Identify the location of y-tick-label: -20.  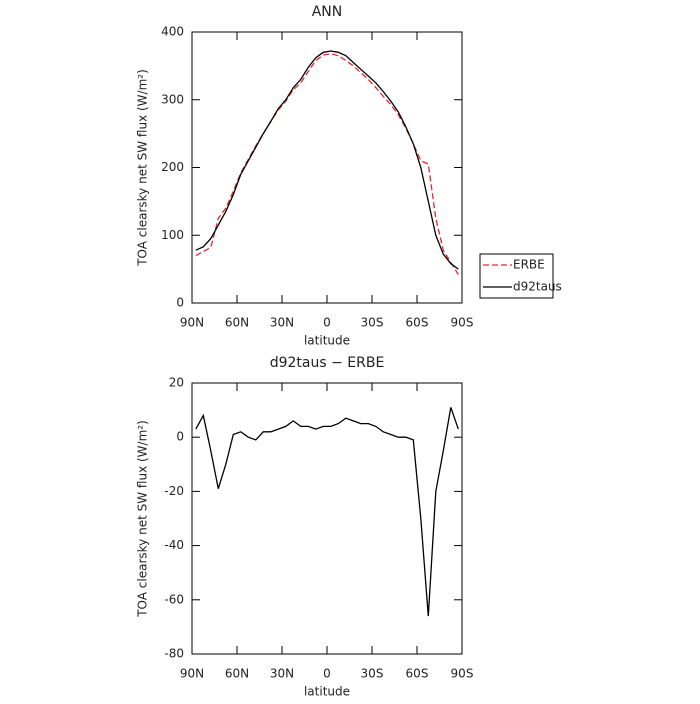
(174, 491).